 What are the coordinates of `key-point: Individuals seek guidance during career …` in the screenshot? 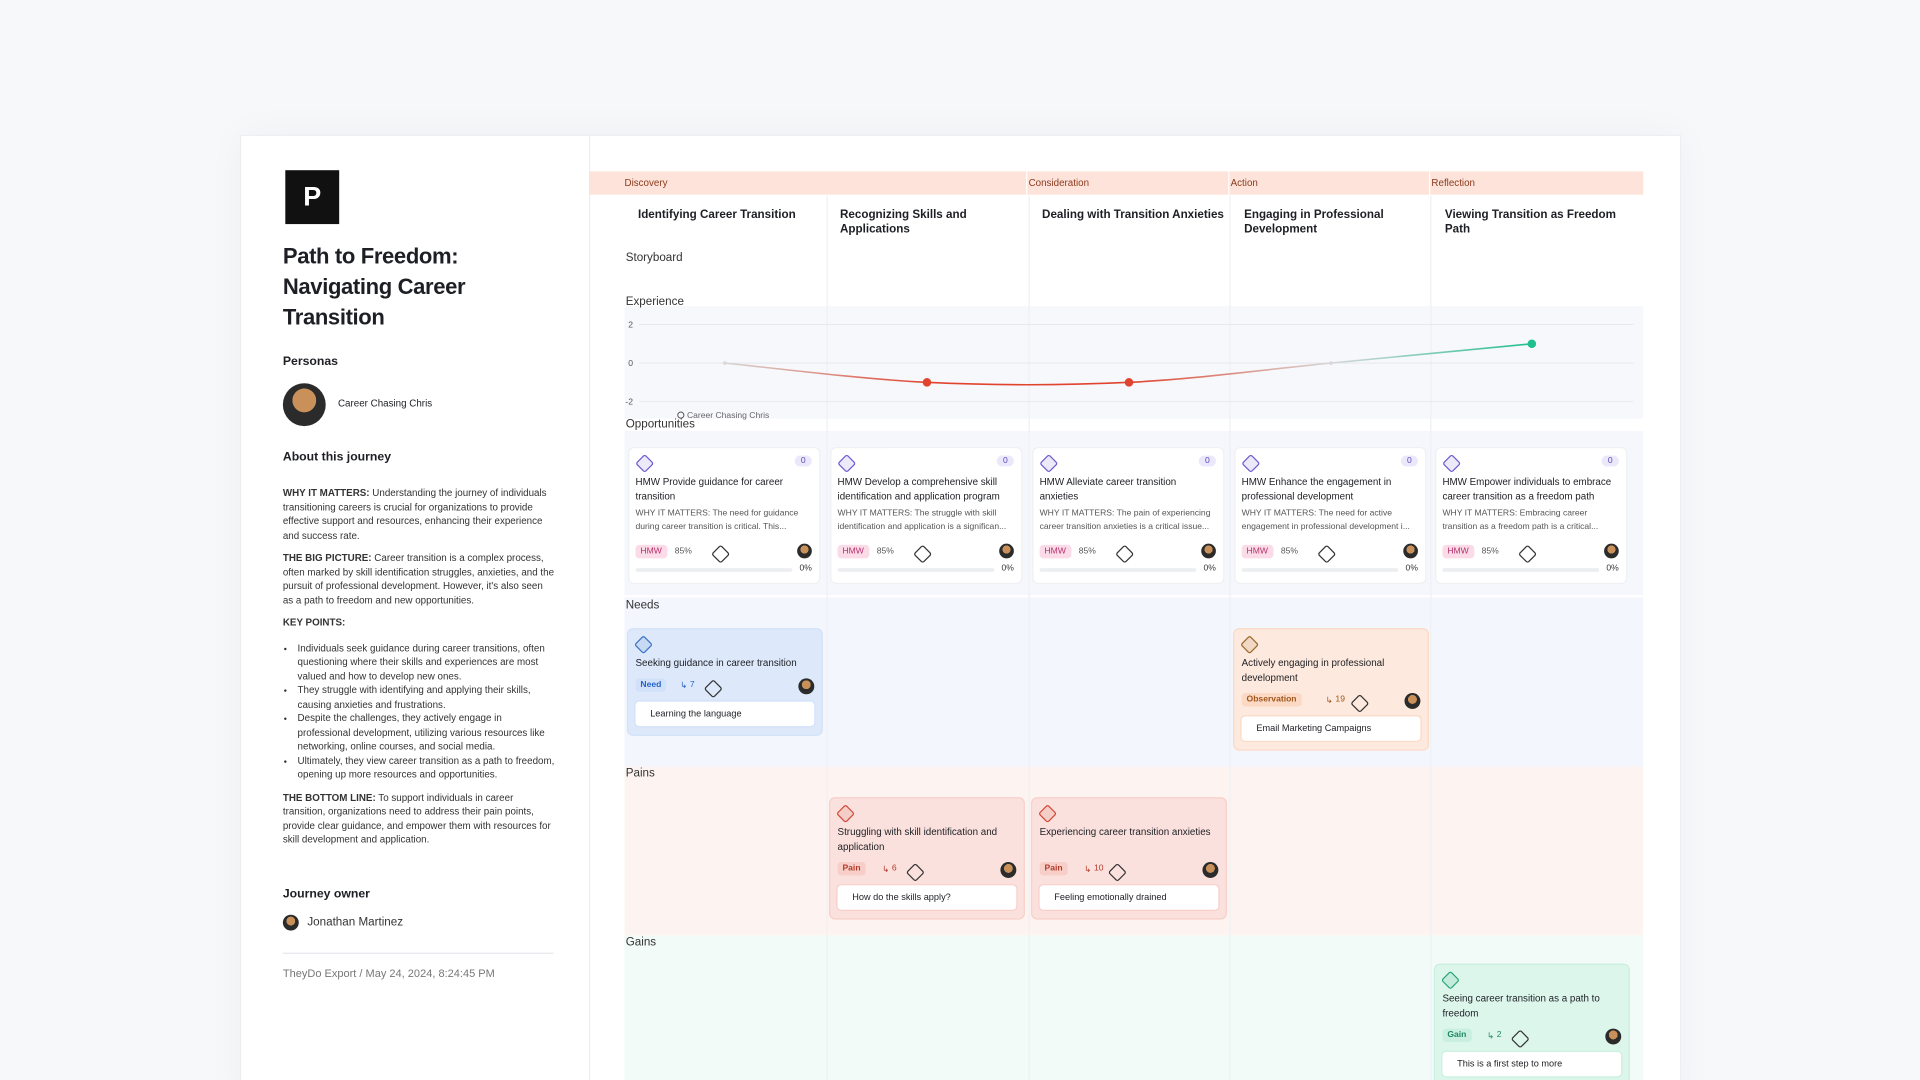 It's located at (426, 662).